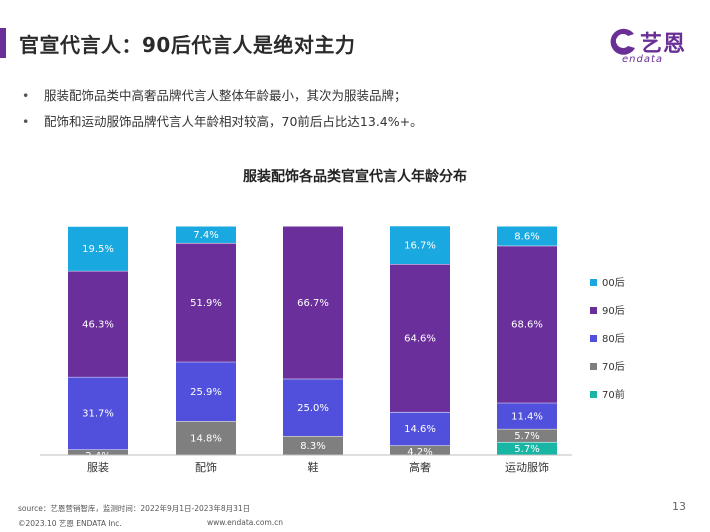 The image size is (710, 532). I want to click on legend-label: 70后, so click(613, 367).